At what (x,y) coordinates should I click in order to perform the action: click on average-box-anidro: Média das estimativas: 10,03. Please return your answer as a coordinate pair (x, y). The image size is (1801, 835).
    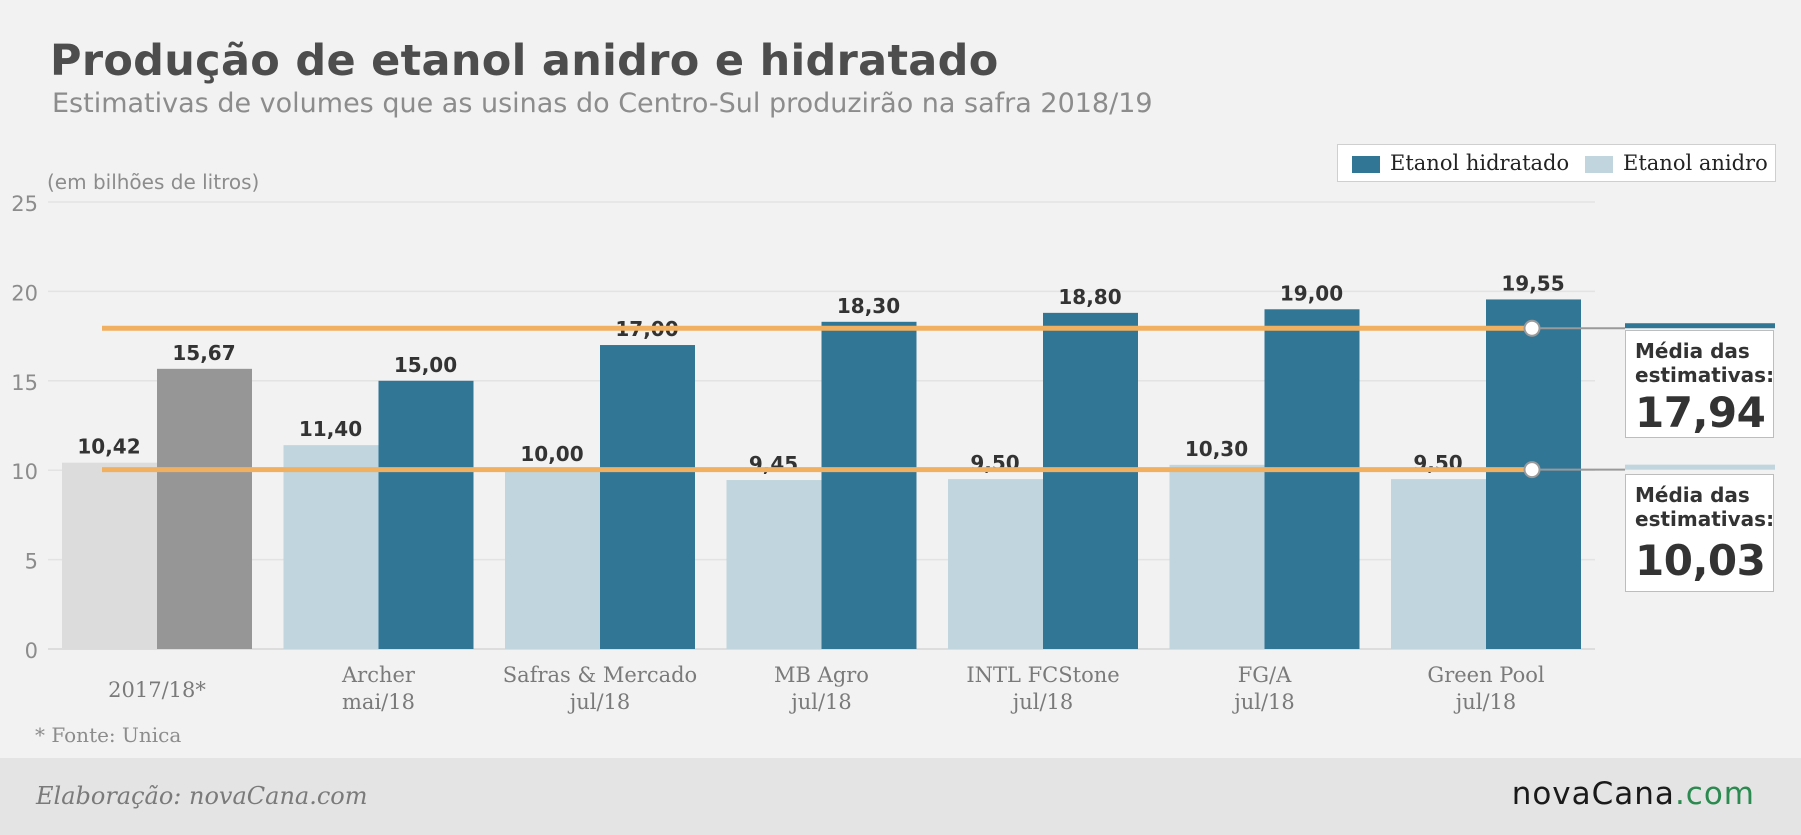
    Looking at the image, I should click on (1699, 533).